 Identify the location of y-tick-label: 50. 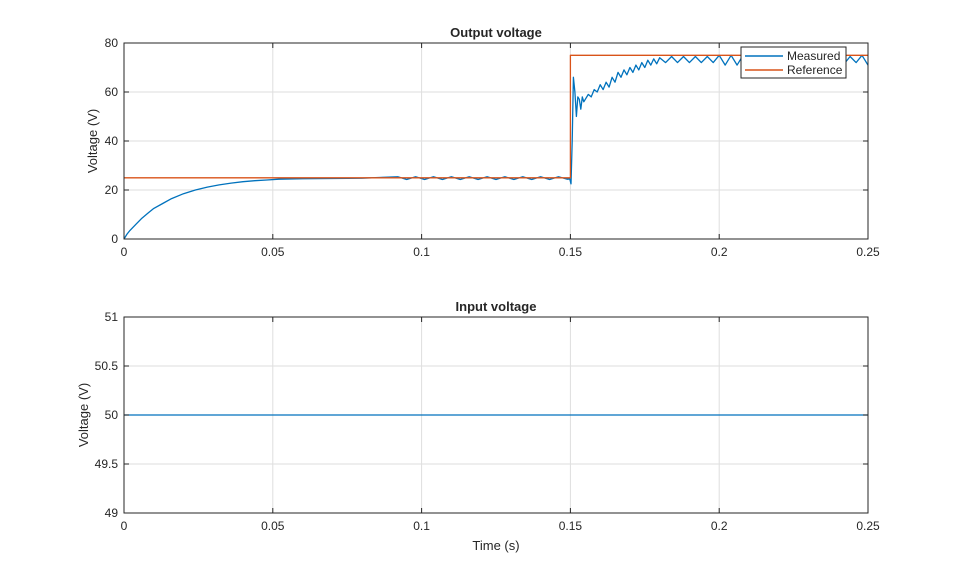
(112, 415).